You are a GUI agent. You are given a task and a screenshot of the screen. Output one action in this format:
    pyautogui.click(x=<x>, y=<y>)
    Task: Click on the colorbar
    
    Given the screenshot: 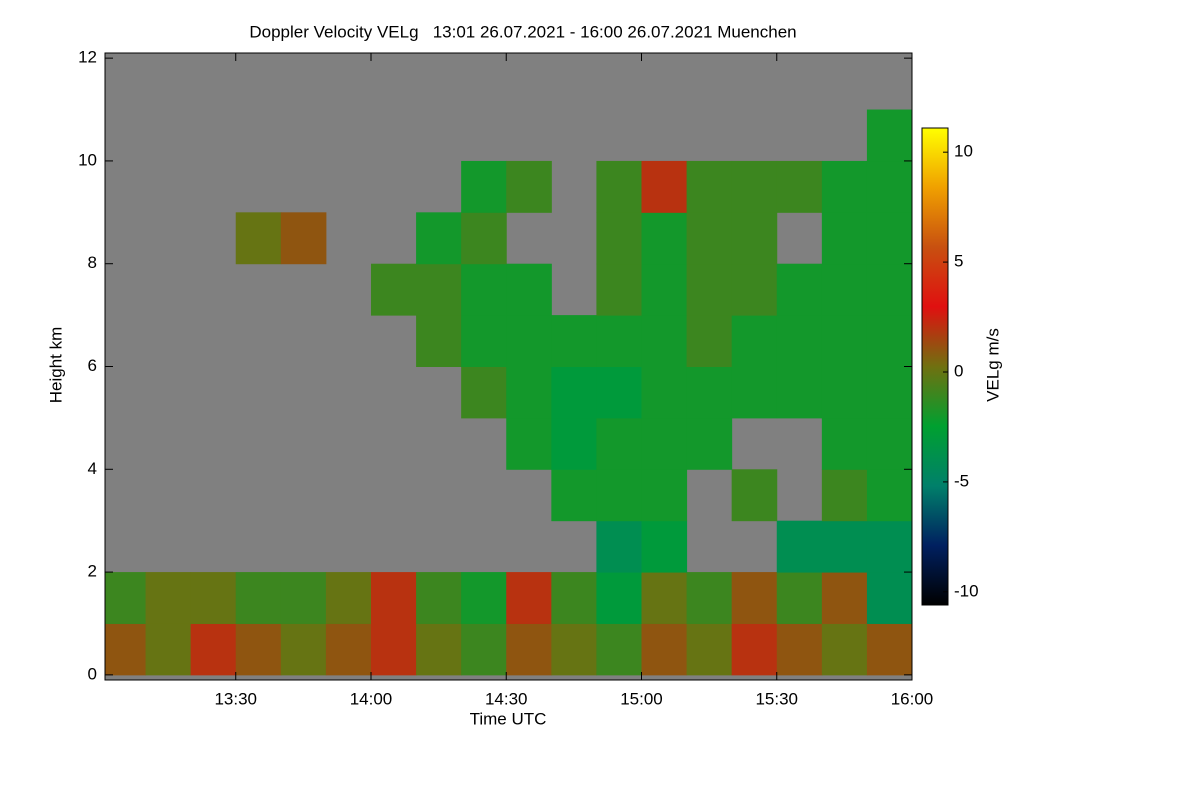 What is the action you would take?
    pyautogui.click(x=935, y=366)
    